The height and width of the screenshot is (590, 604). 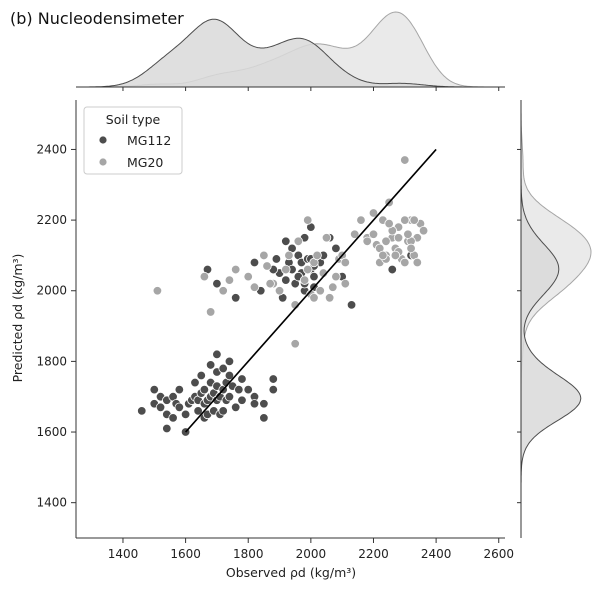 I want to click on legend: Soil type MG112 MG20, so click(x=133, y=140).